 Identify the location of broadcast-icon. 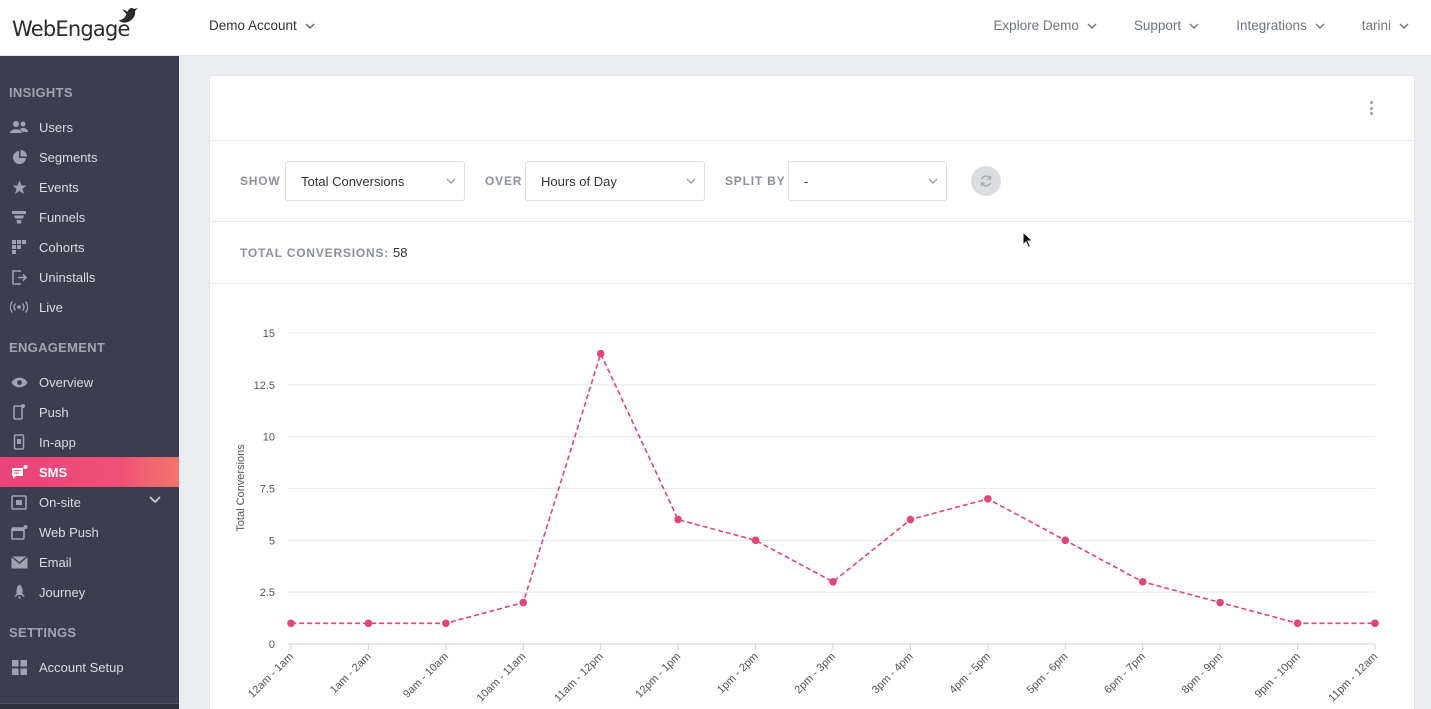
(19, 307).